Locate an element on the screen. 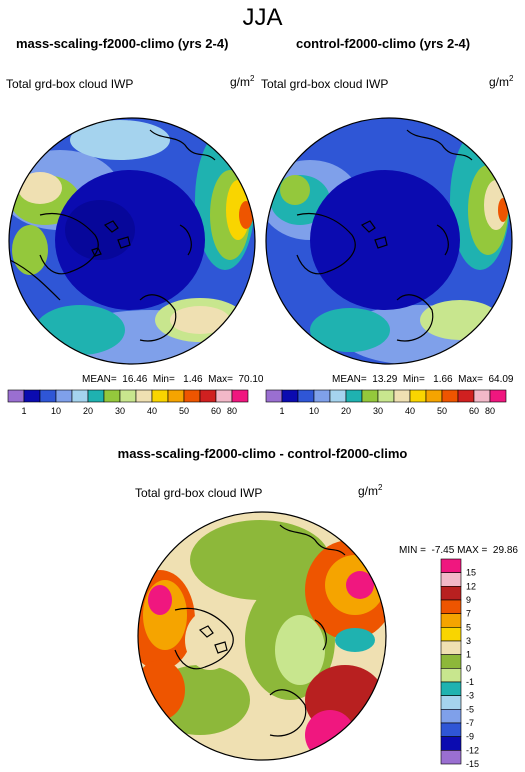  panel2-stats: MEAN= 13.29 Min= 1.66 Max= 64.09 is located at coordinates (423, 379).